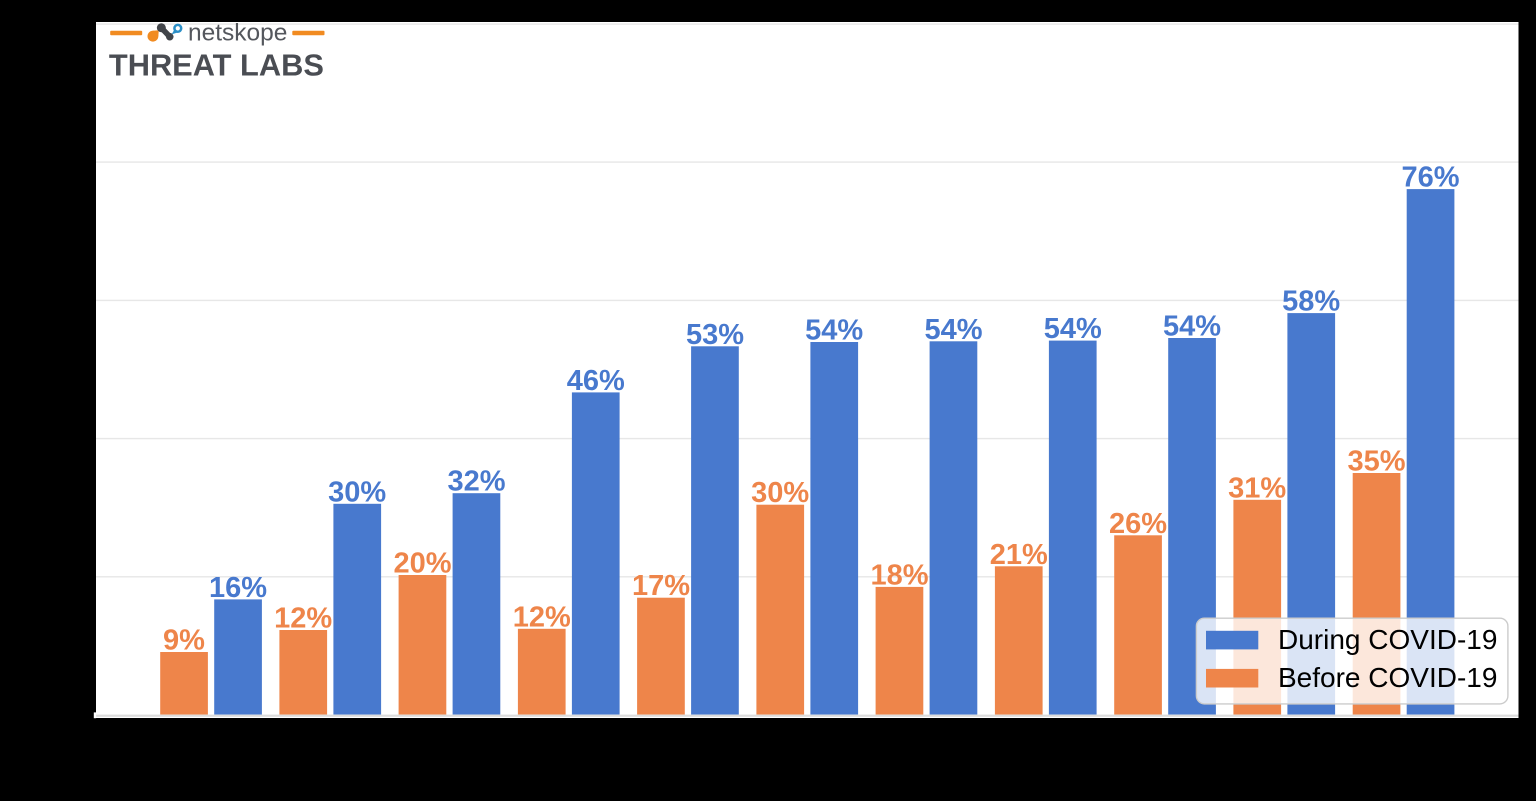  Describe the element at coordinates (1138, 524) in the screenshot. I see `svg-text: 26%` at that location.